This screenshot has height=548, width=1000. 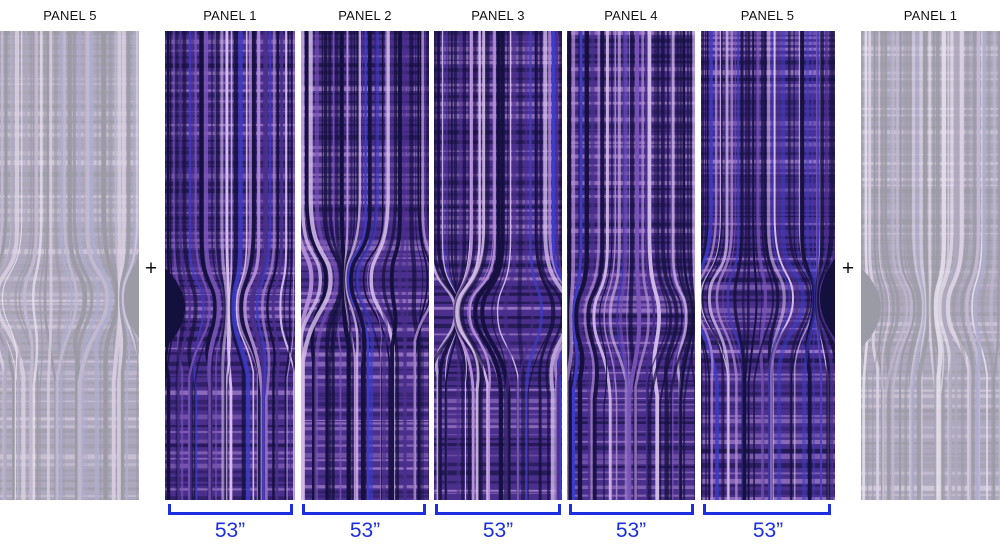 I want to click on label-panel-4: PANEL 4, so click(x=631, y=15).